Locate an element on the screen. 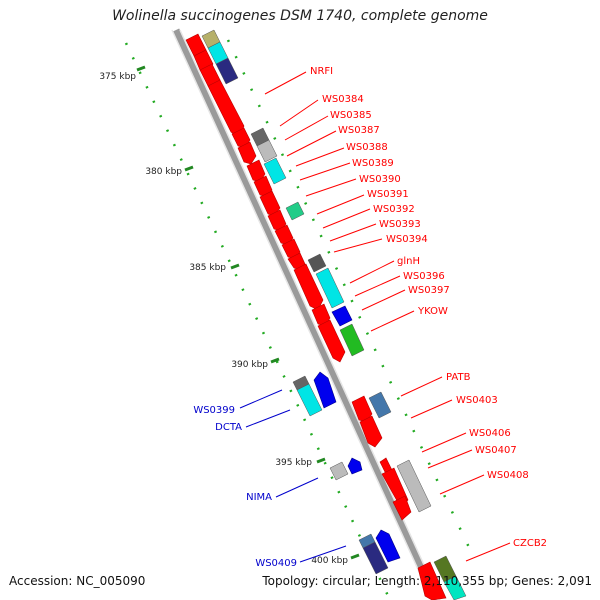 The image size is (600, 600). gene-label-ws0384: WS0384 is located at coordinates (343, 99).